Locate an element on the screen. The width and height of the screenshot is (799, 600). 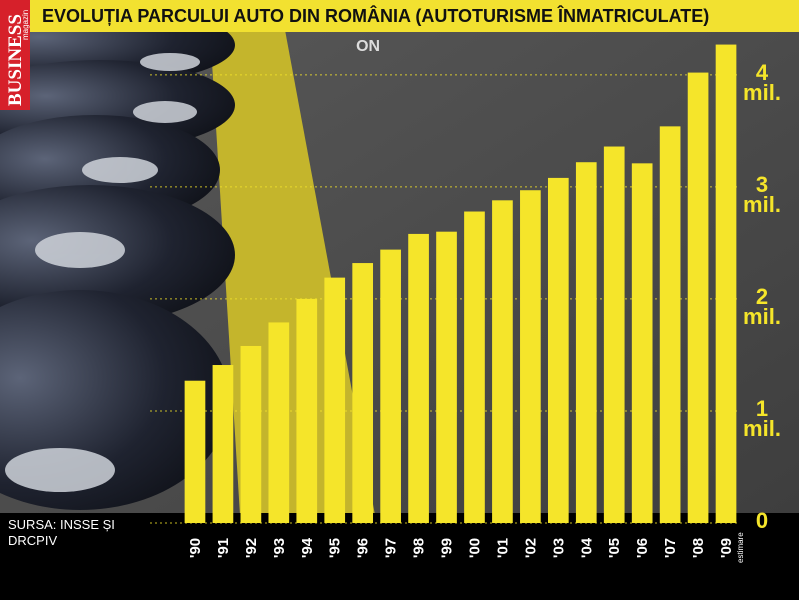
x-tick-label: '08 is located at coordinates (698, 548).